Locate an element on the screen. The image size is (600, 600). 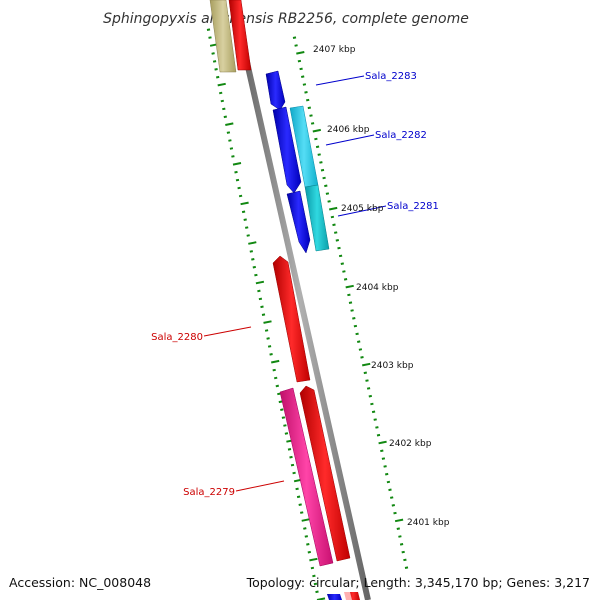
gene-label-sala-2283: Sala_2283 is located at coordinates (391, 76).